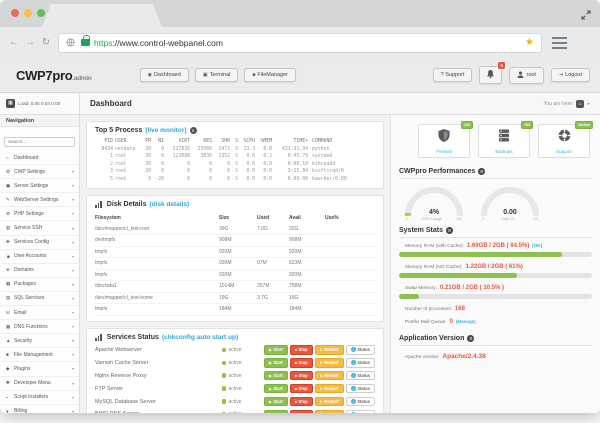 The width and height of the screenshot is (600, 423). Describe the element at coordinates (465, 321) in the screenshot. I see `manage-link: (Manage)` at that location.